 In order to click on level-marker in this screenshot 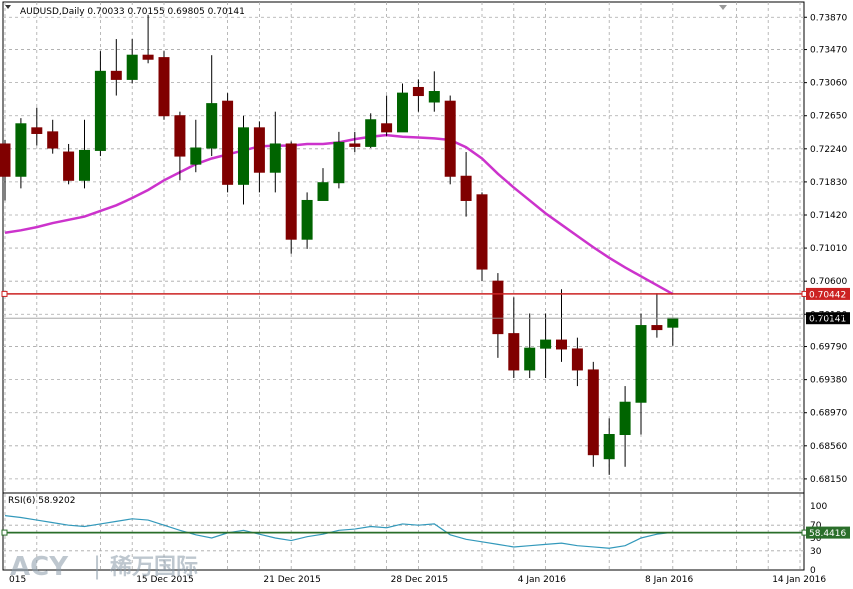, I will do `click(4, 532)`.